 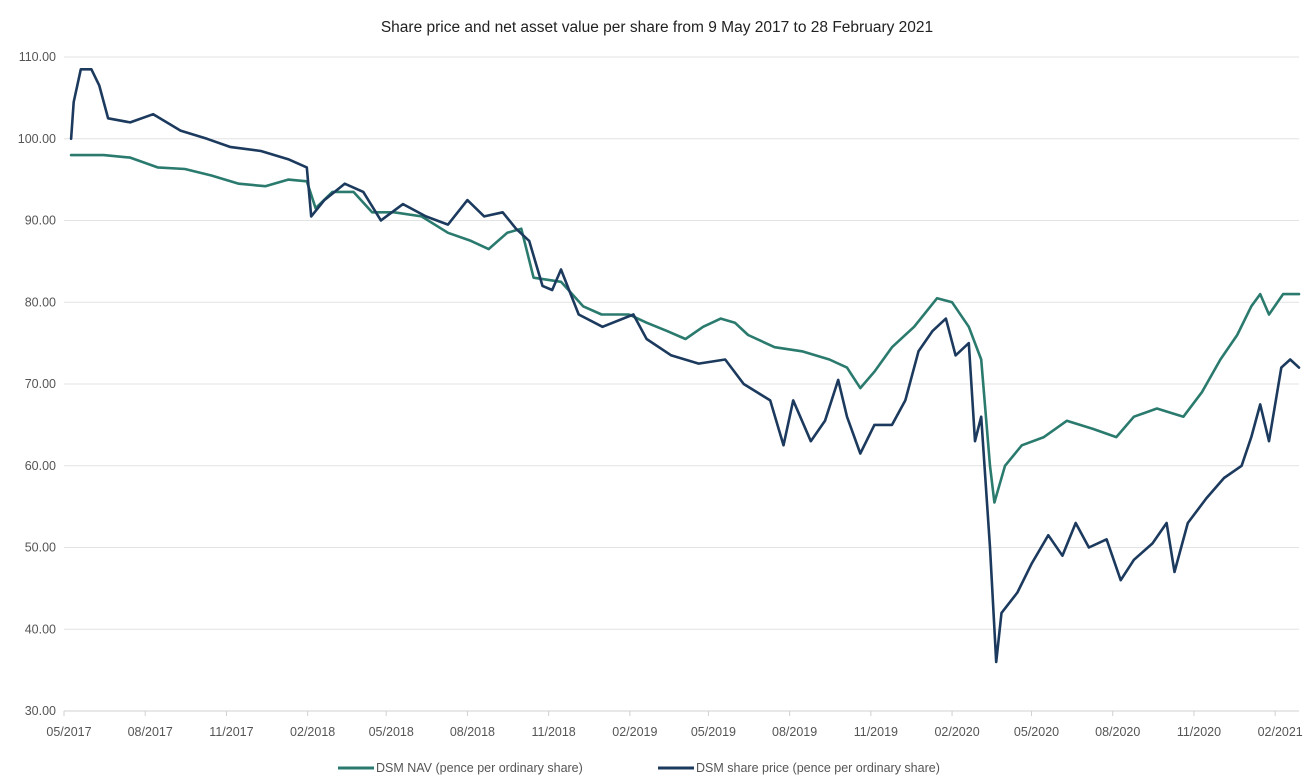 I want to click on x-tick-label: 02/2021, so click(x=1280, y=732).